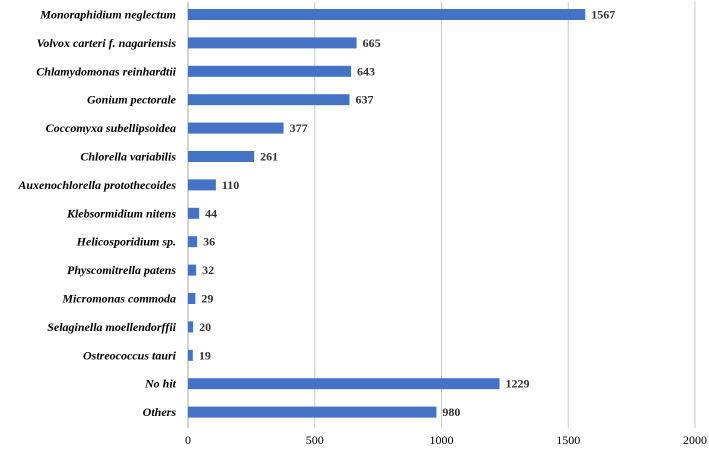  I want to click on value-label: 29, so click(207, 299).